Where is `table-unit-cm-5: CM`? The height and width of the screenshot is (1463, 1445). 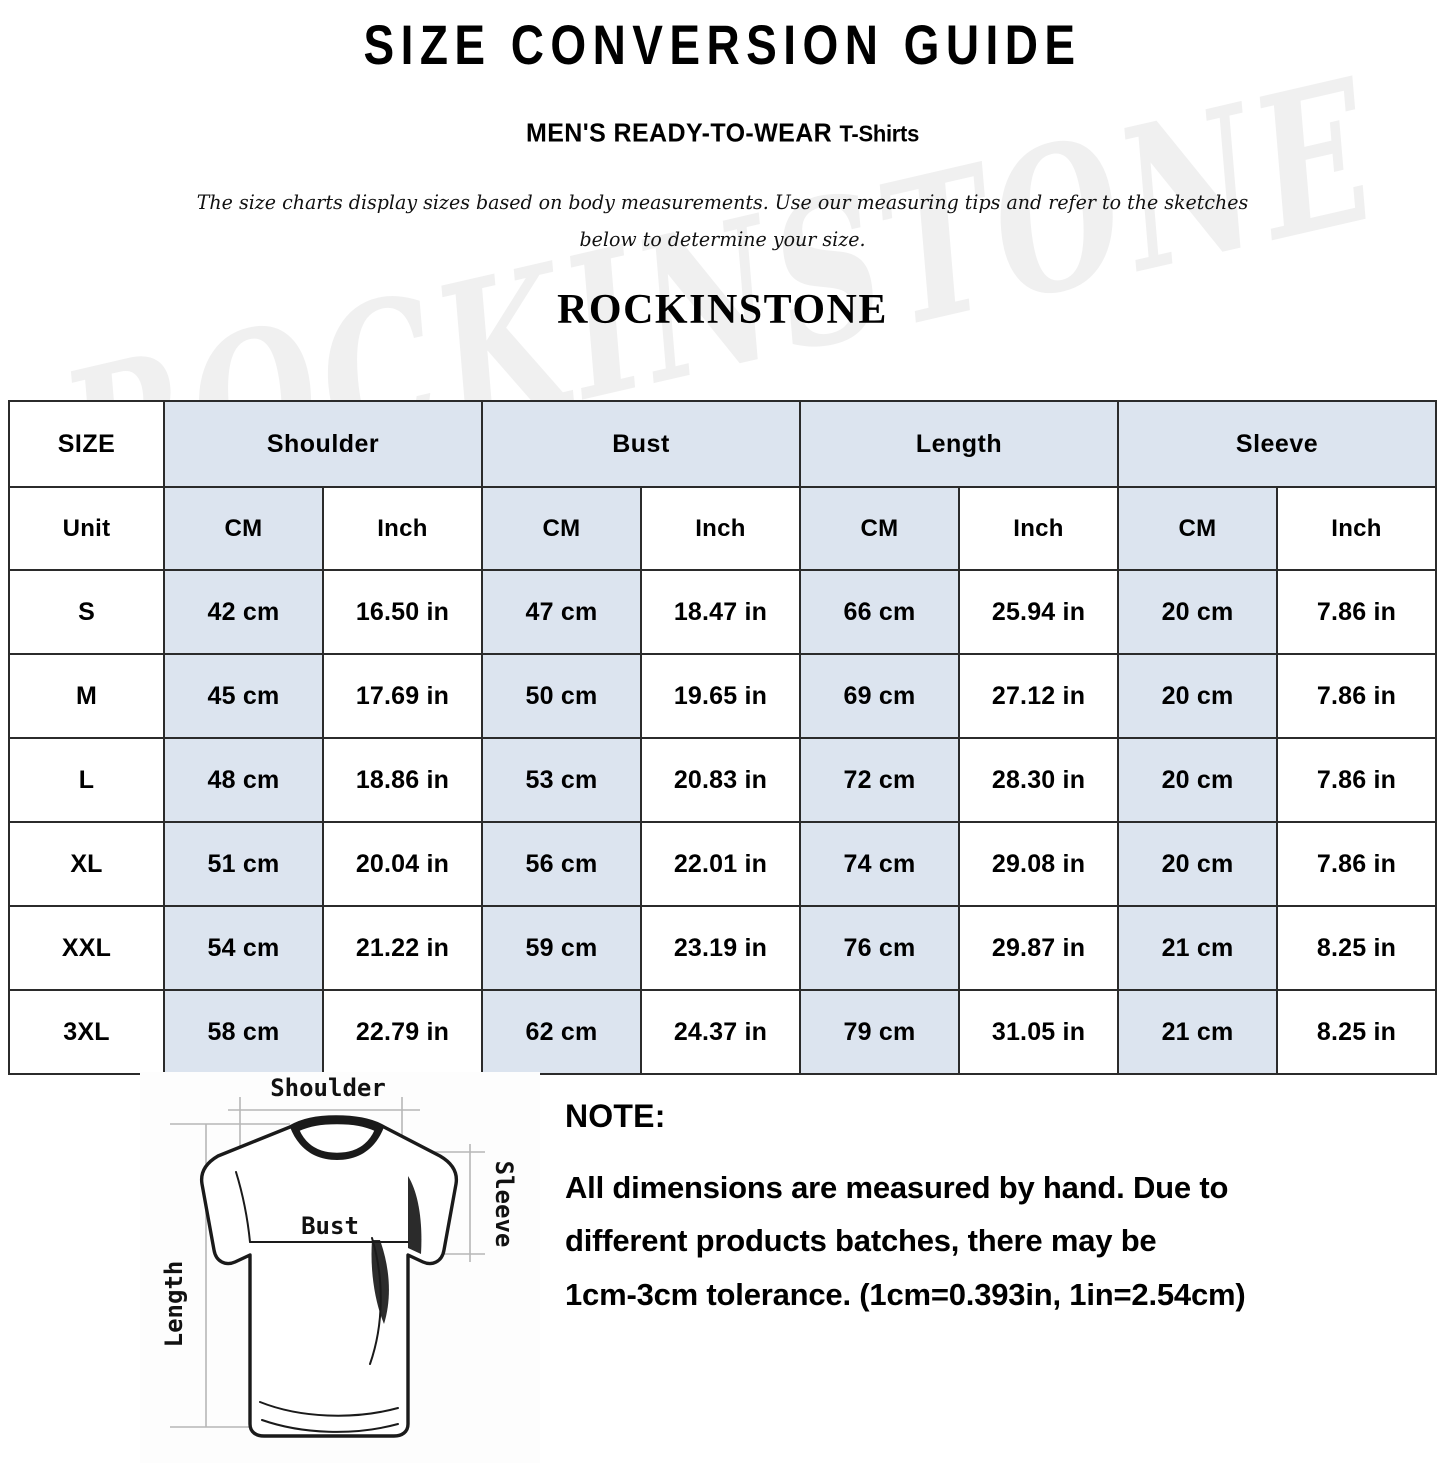
table-unit-cm-5: CM is located at coordinates (879, 528).